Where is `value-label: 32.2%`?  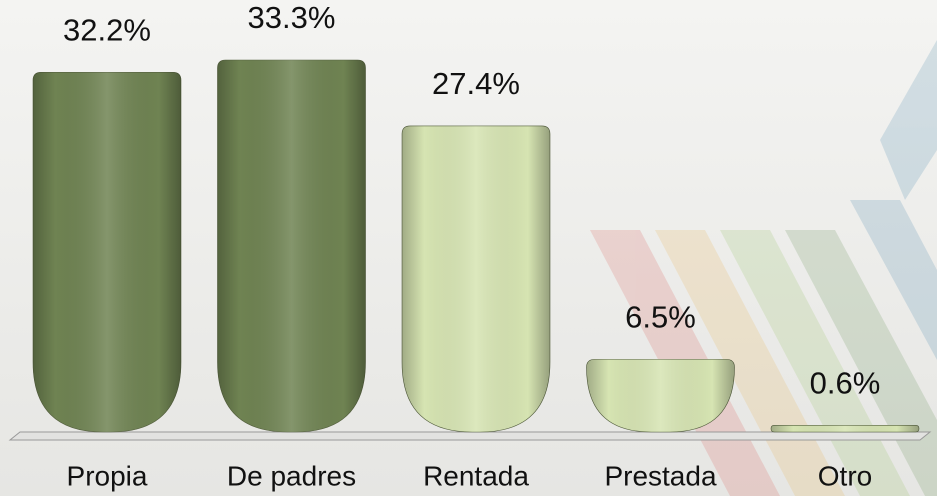
value-label: 32.2% is located at coordinates (107, 29).